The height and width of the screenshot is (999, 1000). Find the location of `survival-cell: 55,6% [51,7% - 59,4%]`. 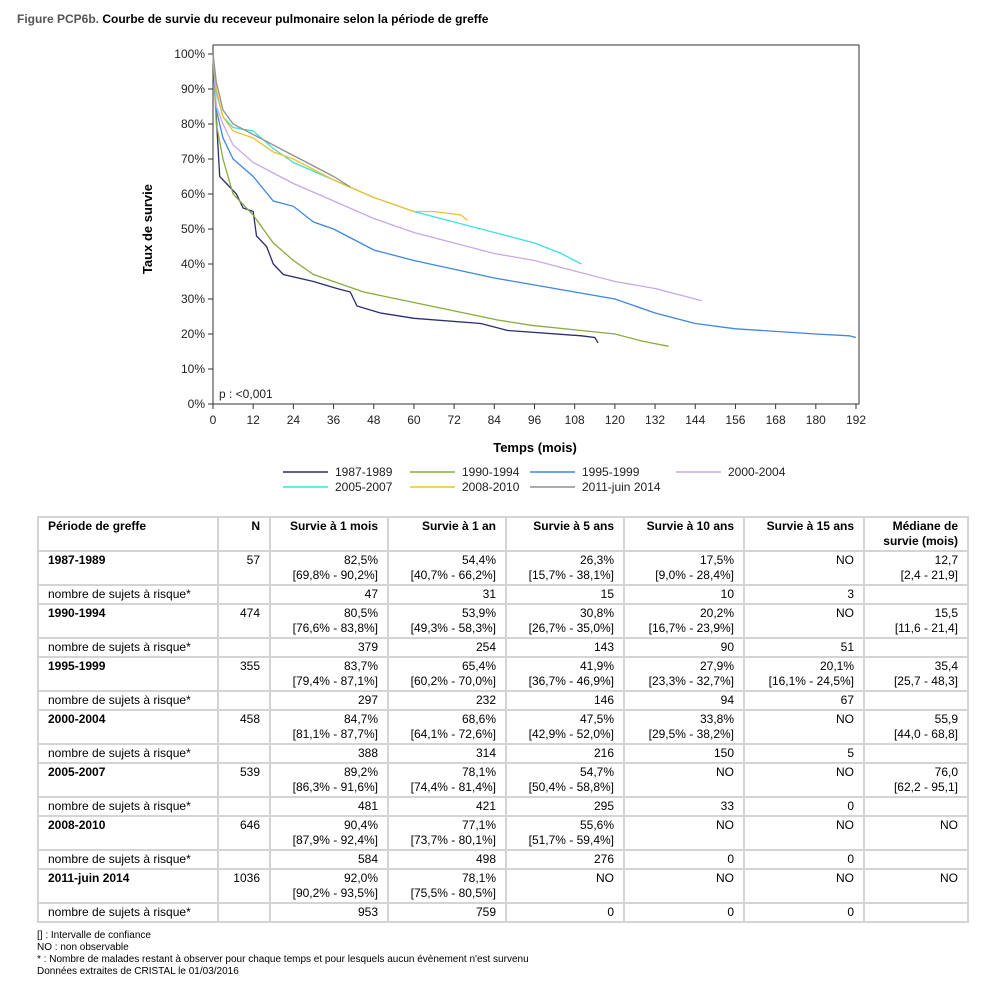

survival-cell: 55,6% [51,7% - 59,4%] is located at coordinates (565, 833).